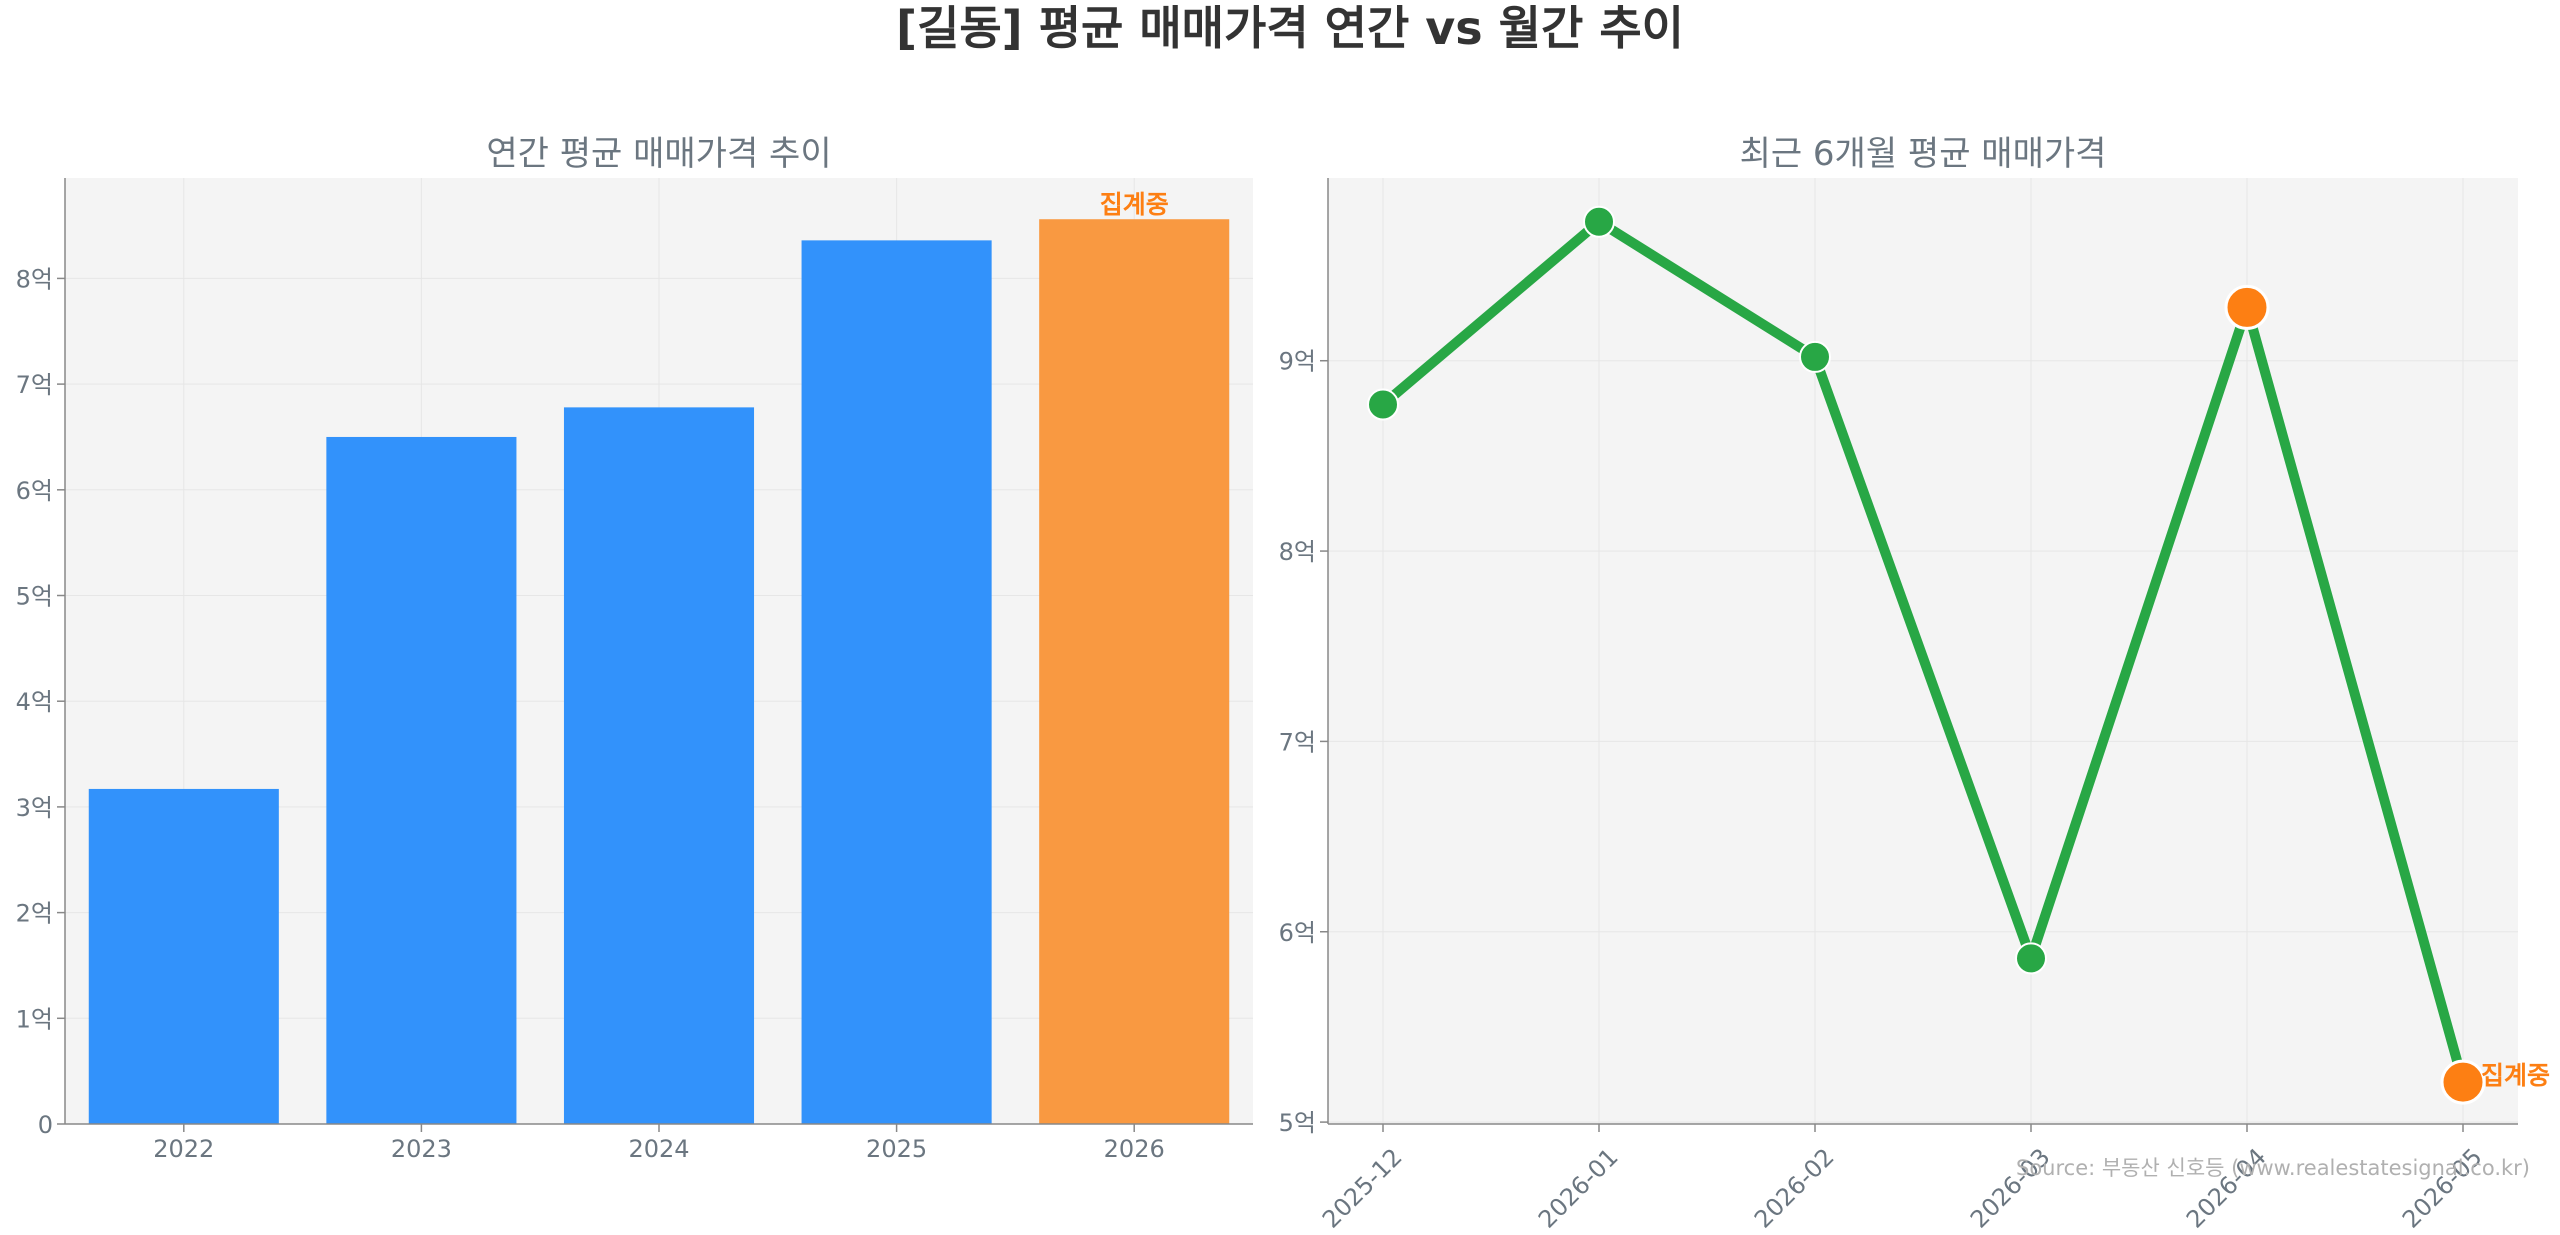 The width and height of the screenshot is (2560, 1235). What do you see at coordinates (896, 1149) in the screenshot?
I see `annual-x-tick-label: 2025` at bounding box center [896, 1149].